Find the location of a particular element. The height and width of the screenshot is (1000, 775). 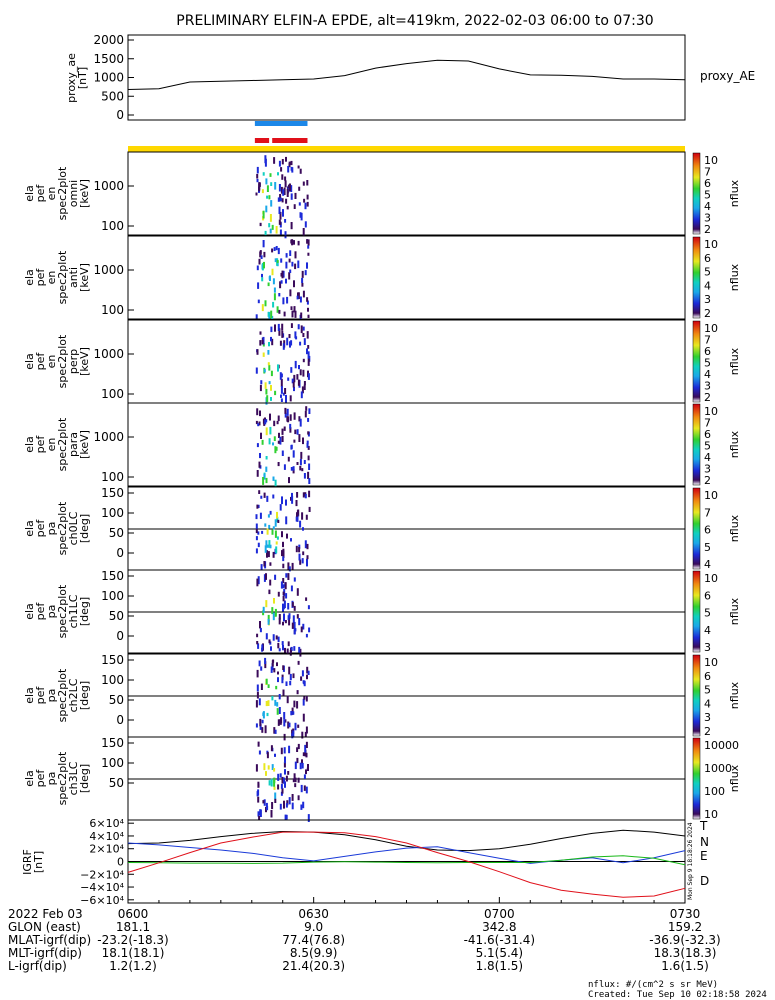

spectral-ylabel-line: para is located at coordinates (73, 444).